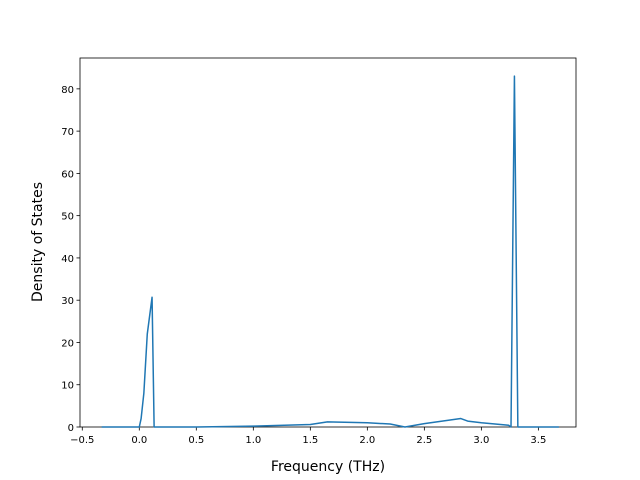  I want to click on y-tick-label: 0, so click(71, 428).